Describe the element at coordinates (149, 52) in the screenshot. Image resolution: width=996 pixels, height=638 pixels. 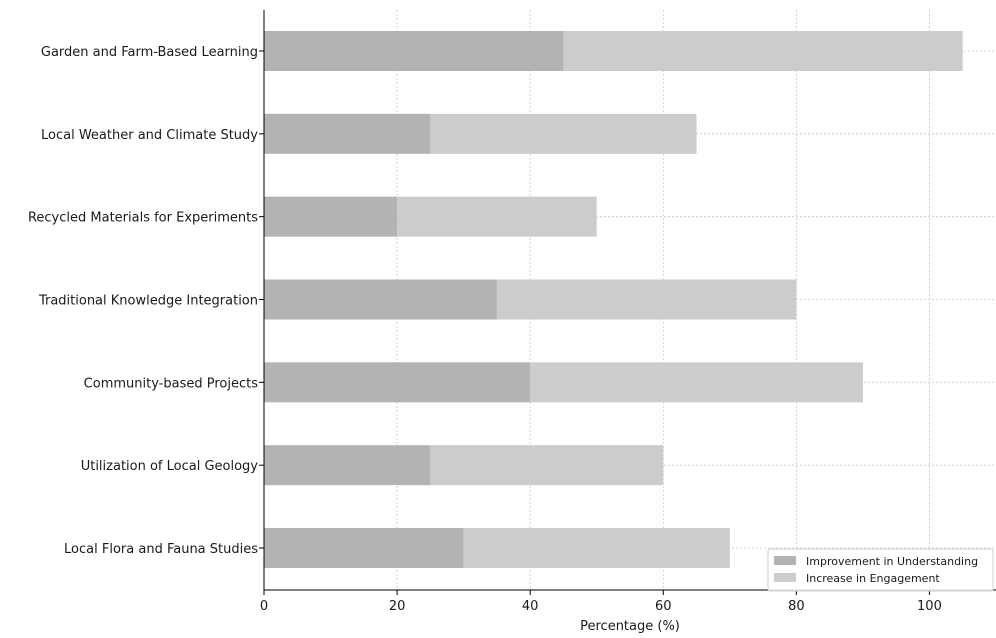
I see `y-tick-label: Garden and Farm-Based Learning` at that location.